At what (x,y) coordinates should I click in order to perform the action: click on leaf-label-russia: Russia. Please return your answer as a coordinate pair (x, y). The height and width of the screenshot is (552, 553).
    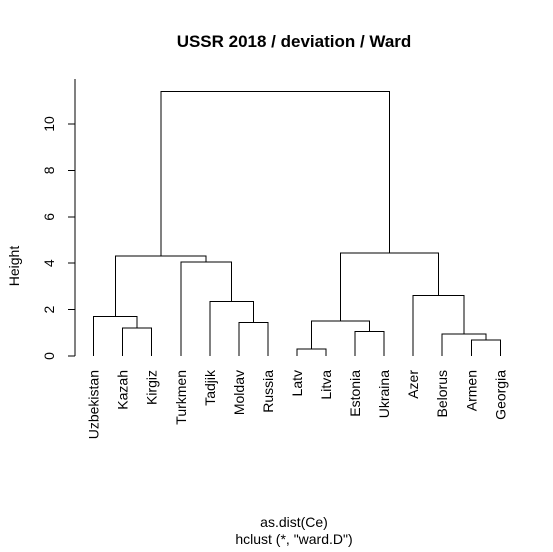
    Looking at the image, I should click on (268, 391).